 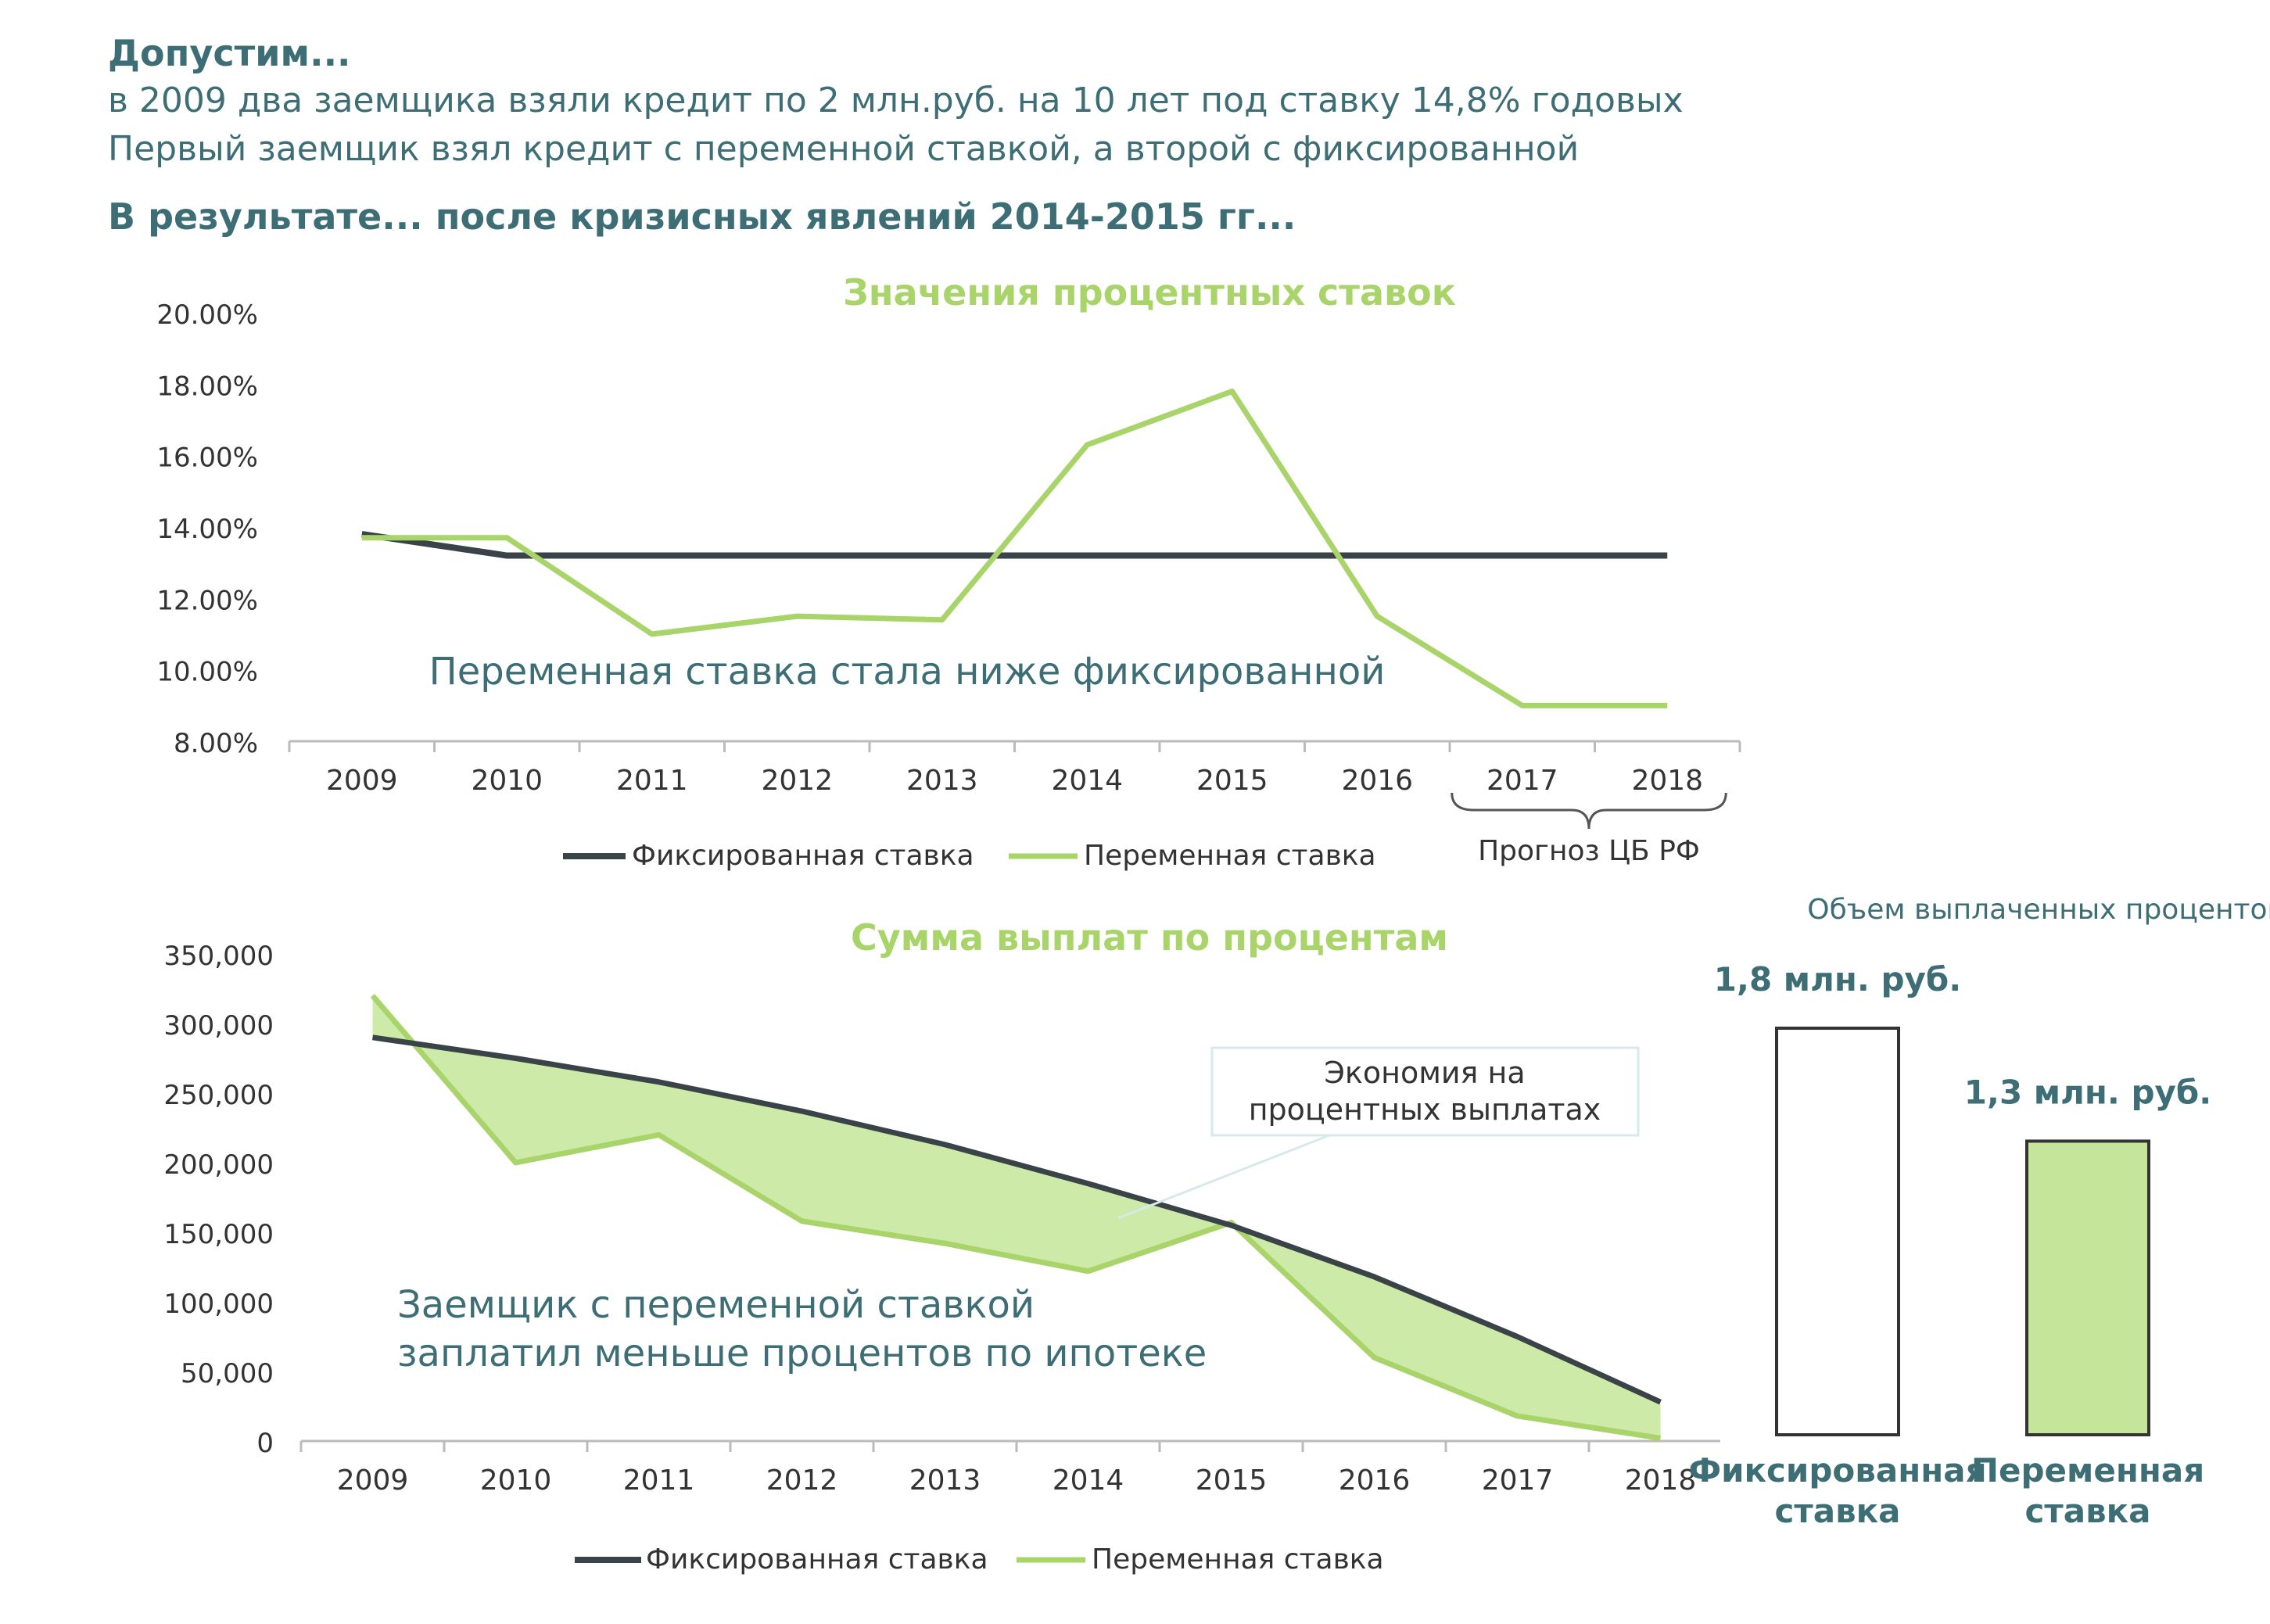 I want to click on savings-callout-line-1: Экономия на, so click(x=1425, y=1073).